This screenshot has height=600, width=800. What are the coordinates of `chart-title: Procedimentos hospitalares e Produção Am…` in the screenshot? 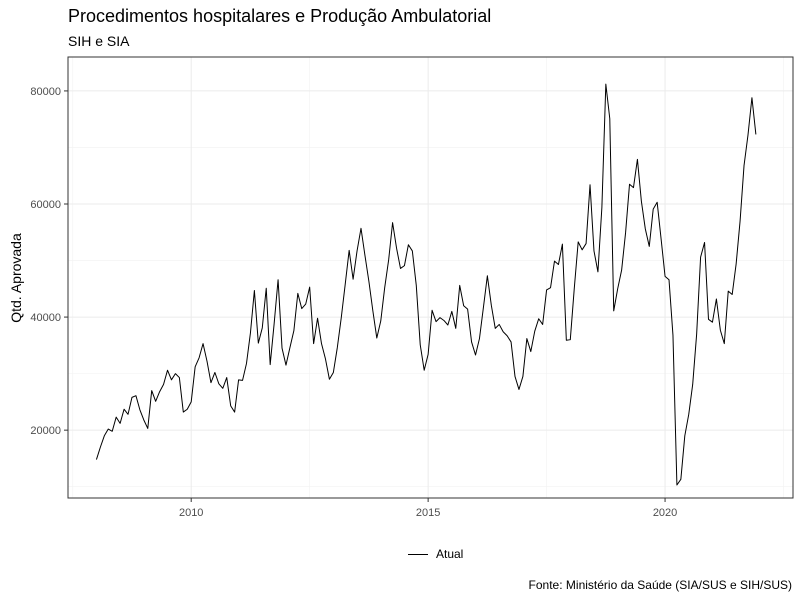 It's located at (280, 16).